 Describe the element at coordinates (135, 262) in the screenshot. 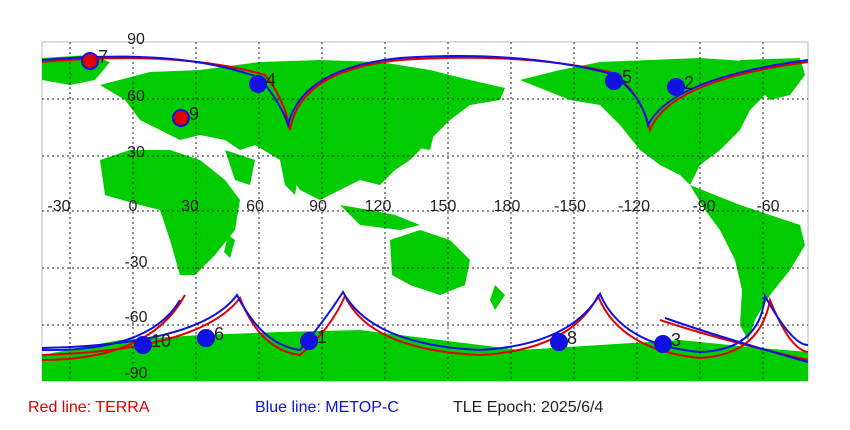

I see `lat-label: -30` at that location.